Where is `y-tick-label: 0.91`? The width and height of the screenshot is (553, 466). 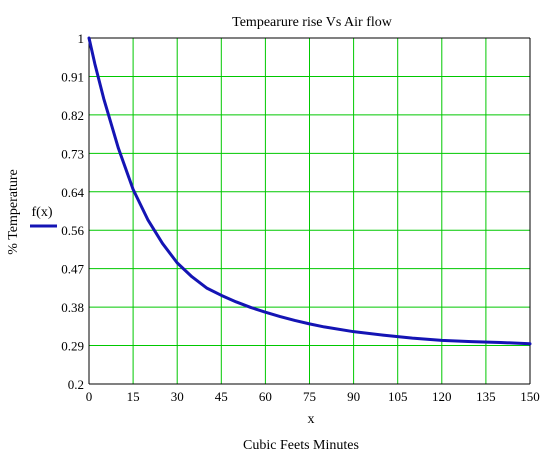
y-tick-label: 0.91 is located at coordinates (72, 76).